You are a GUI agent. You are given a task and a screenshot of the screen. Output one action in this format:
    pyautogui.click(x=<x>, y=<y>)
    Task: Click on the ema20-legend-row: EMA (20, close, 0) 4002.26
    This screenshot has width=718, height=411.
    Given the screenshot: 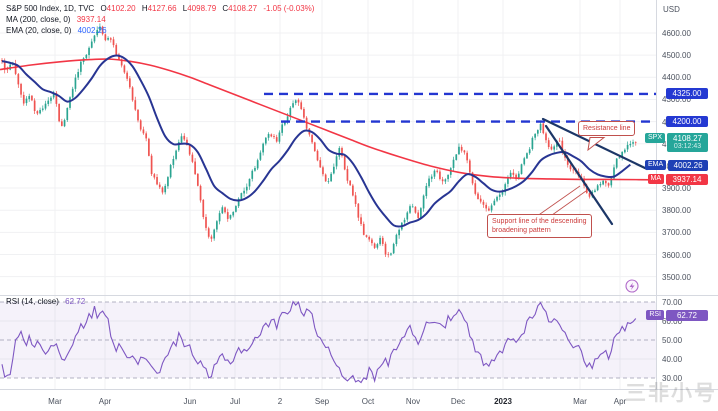 What is the action you would take?
    pyautogui.click(x=160, y=30)
    